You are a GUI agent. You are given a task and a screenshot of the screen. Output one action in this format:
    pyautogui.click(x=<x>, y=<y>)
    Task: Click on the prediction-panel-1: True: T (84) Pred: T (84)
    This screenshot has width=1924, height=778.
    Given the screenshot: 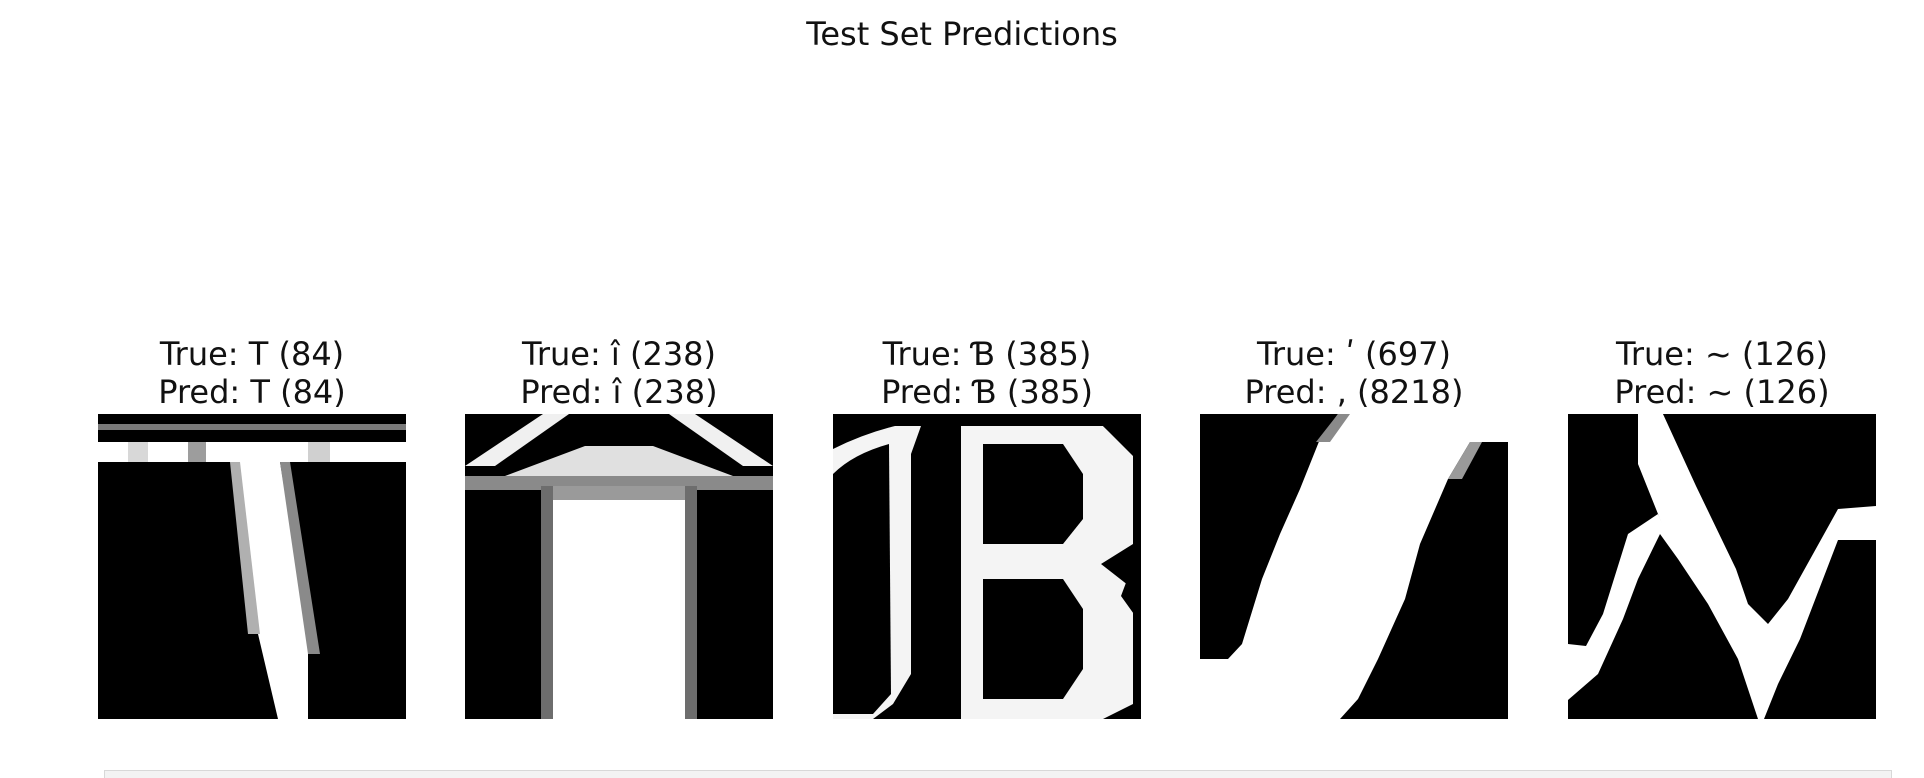 What is the action you would take?
    pyautogui.click(x=252, y=527)
    